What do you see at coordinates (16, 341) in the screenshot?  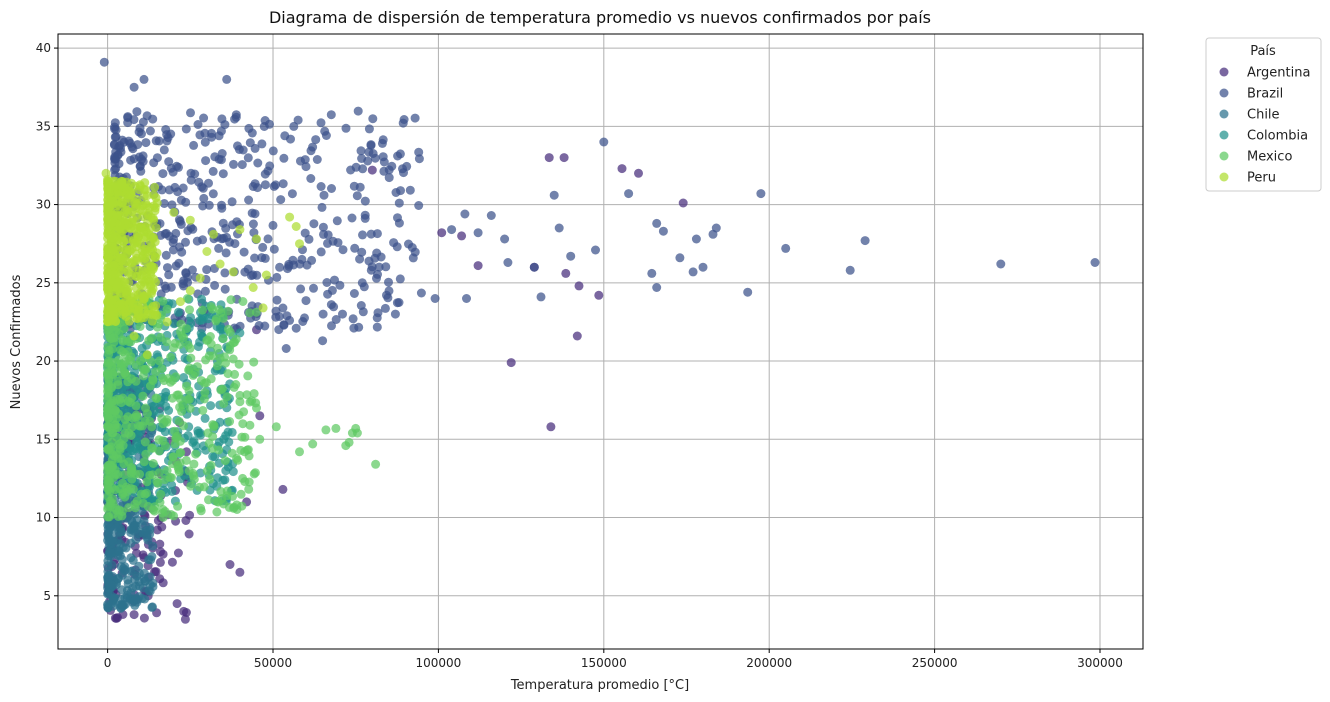 I see `y-axis-label: Nuevos Confirmados` at bounding box center [16, 341].